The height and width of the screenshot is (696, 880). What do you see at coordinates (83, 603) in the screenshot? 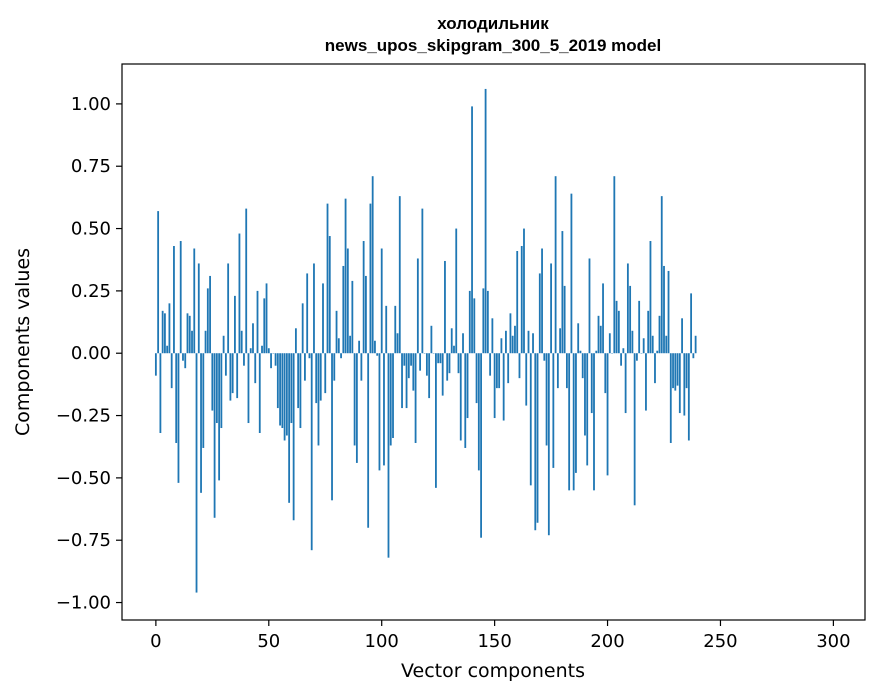
I see `y-tick-label: −1.00` at bounding box center [83, 603].